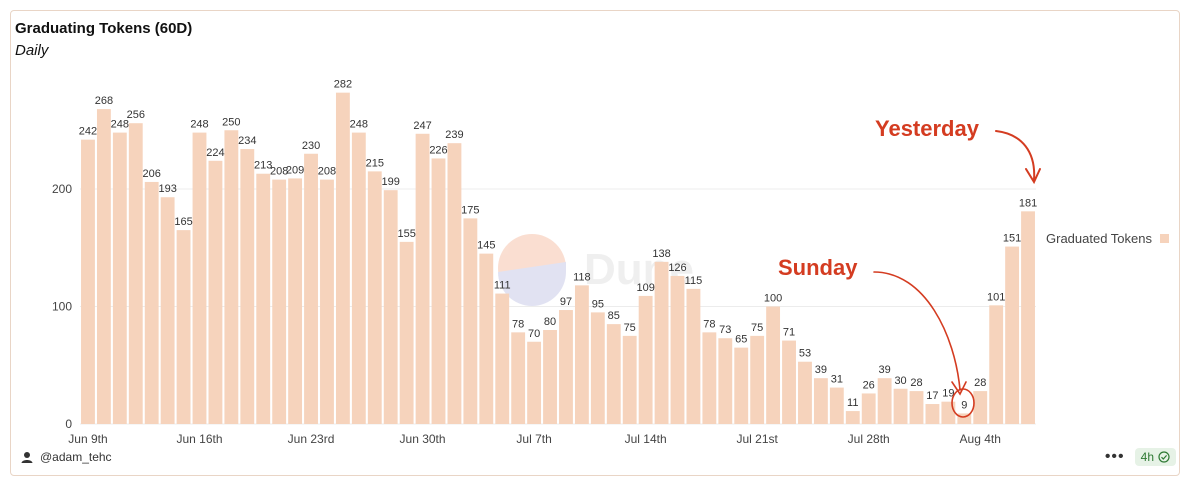  Describe the element at coordinates (1114, 456) in the screenshot. I see `more-options-icon: •••` at that location.